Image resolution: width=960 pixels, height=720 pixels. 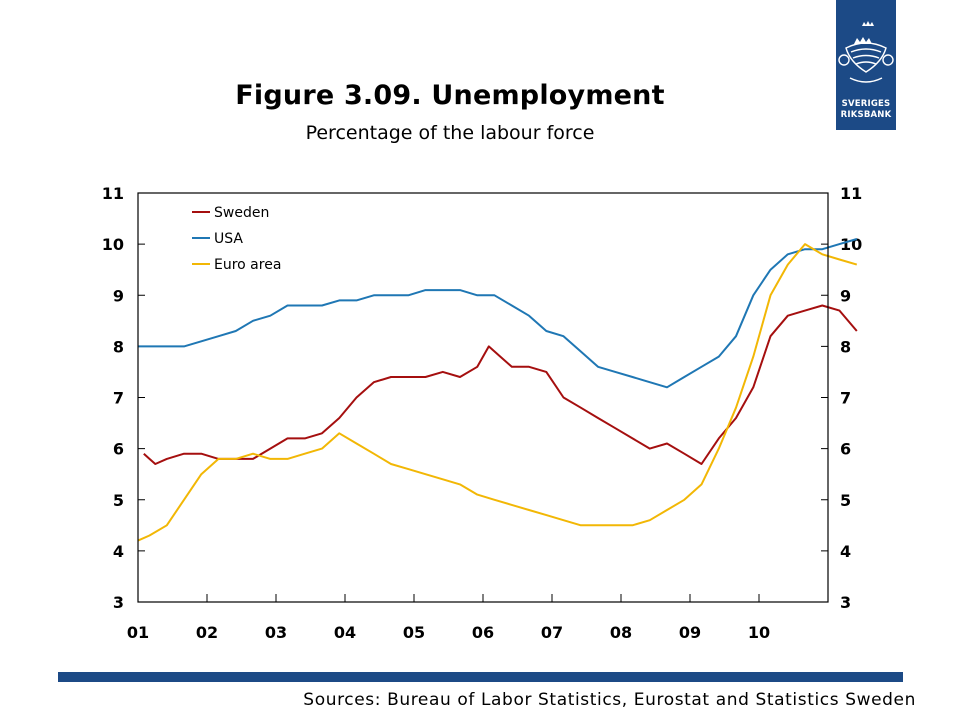 I want to click on chart-subtitle: Percentage of the labour force, so click(x=450, y=133).